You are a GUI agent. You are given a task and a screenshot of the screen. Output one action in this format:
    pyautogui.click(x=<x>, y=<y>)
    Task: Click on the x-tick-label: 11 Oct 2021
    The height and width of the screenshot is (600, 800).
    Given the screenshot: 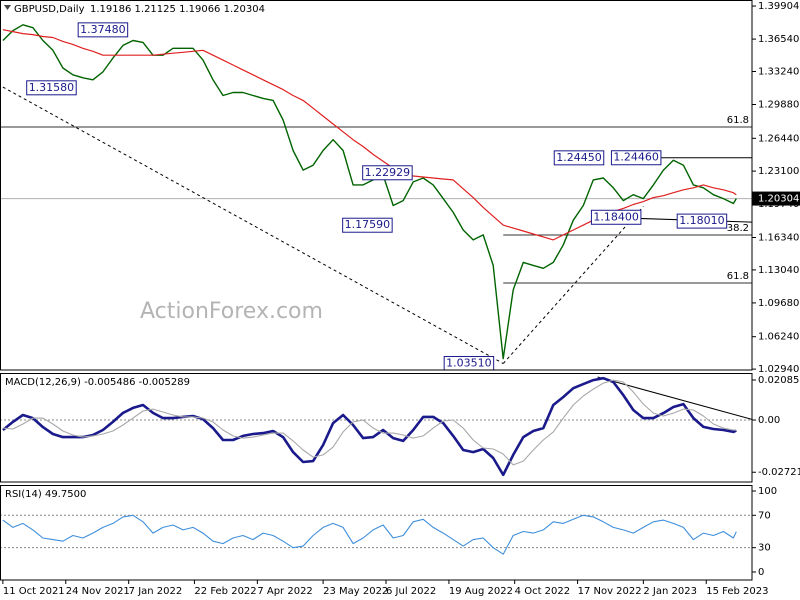 What is the action you would take?
    pyautogui.click(x=34, y=591)
    